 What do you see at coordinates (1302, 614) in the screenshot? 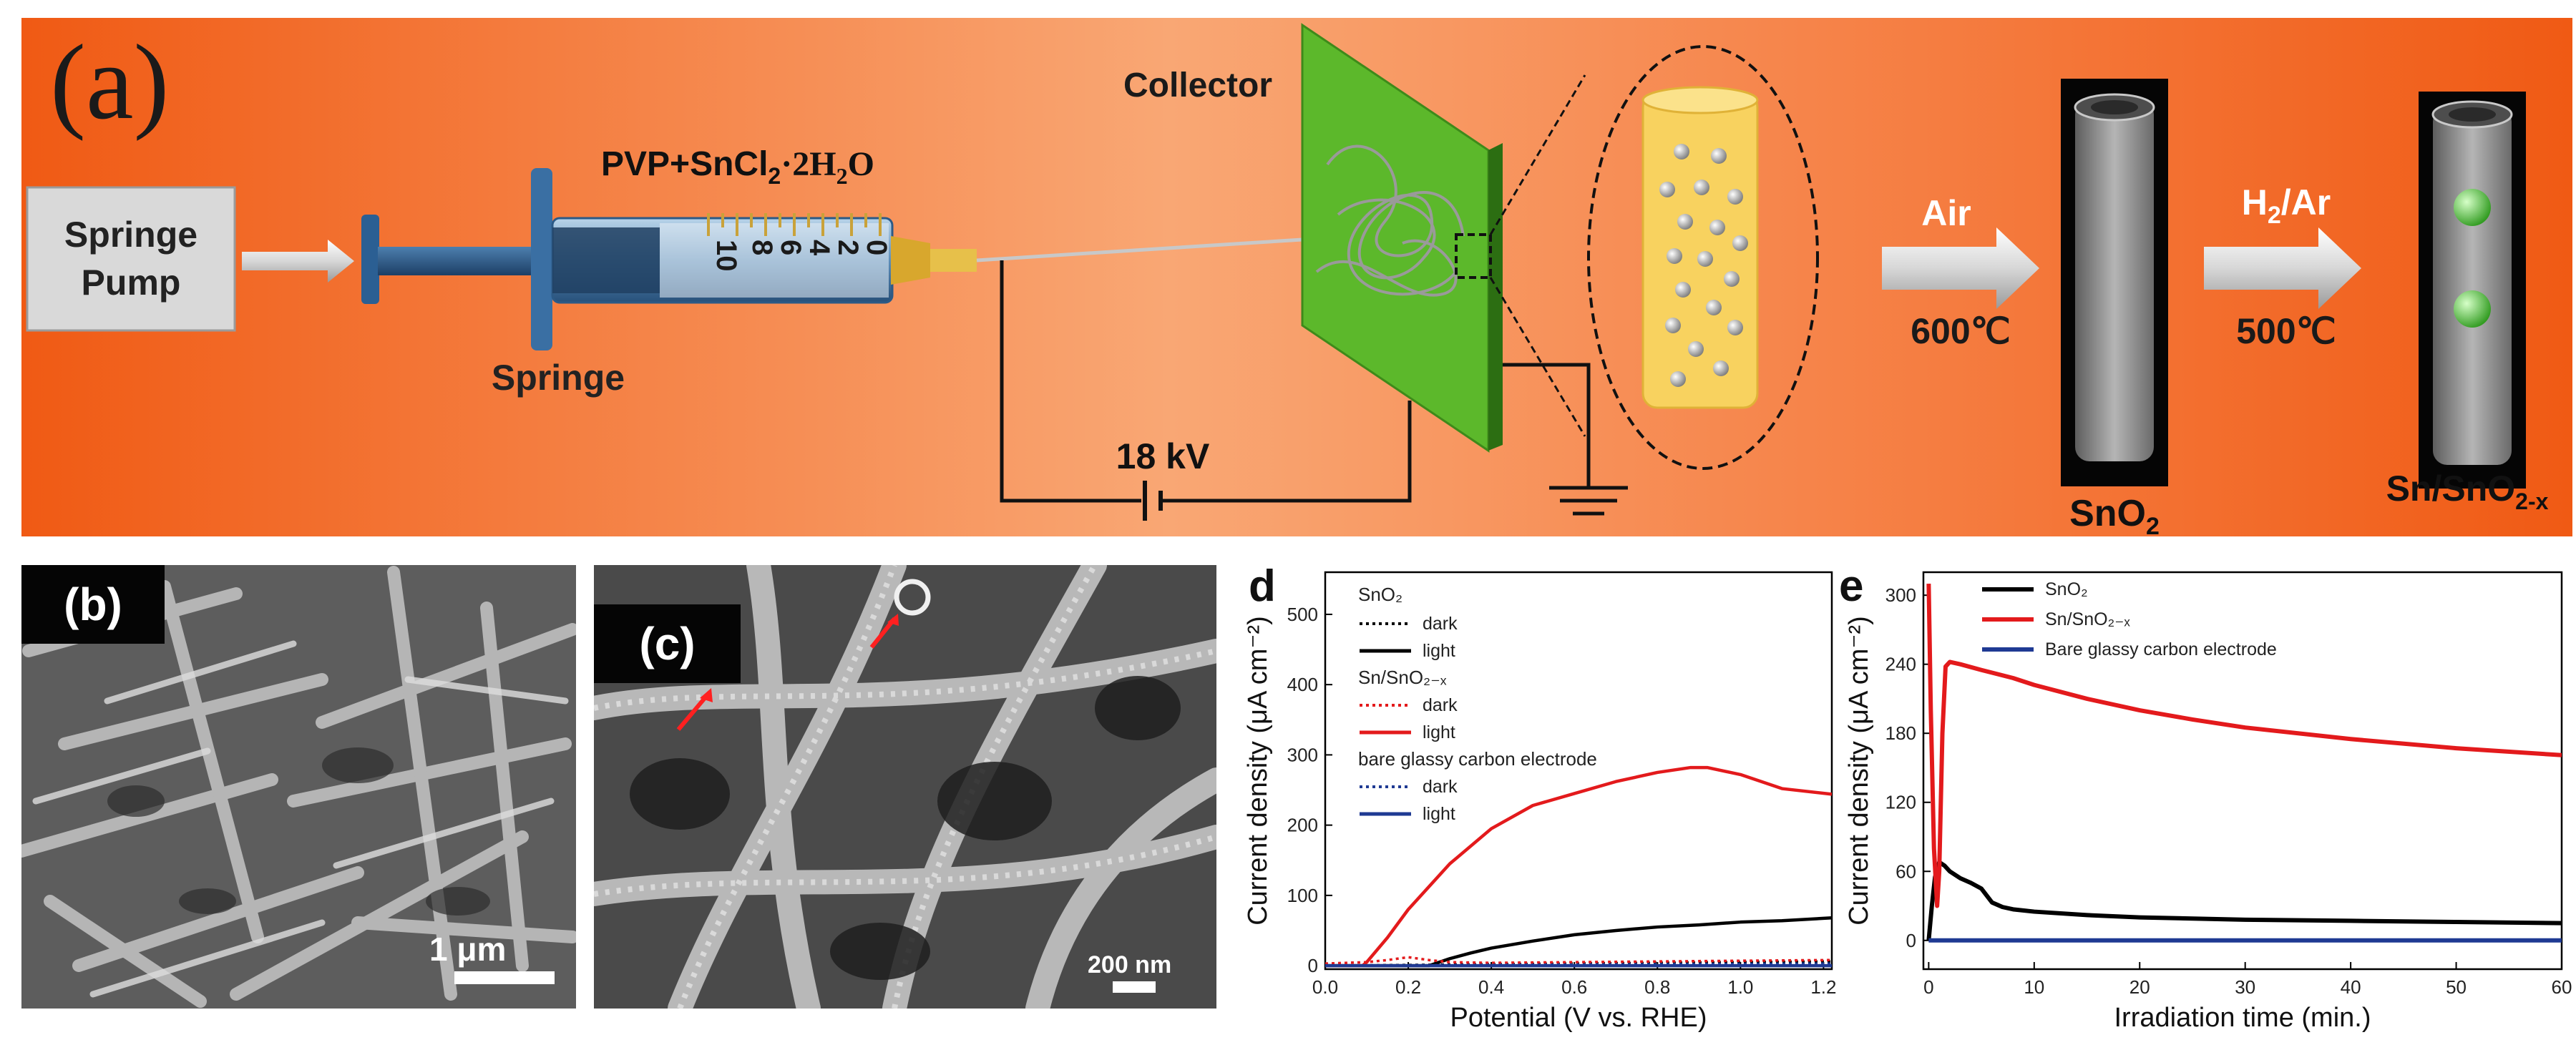
I see `y-tick-label: 500` at bounding box center [1302, 614].